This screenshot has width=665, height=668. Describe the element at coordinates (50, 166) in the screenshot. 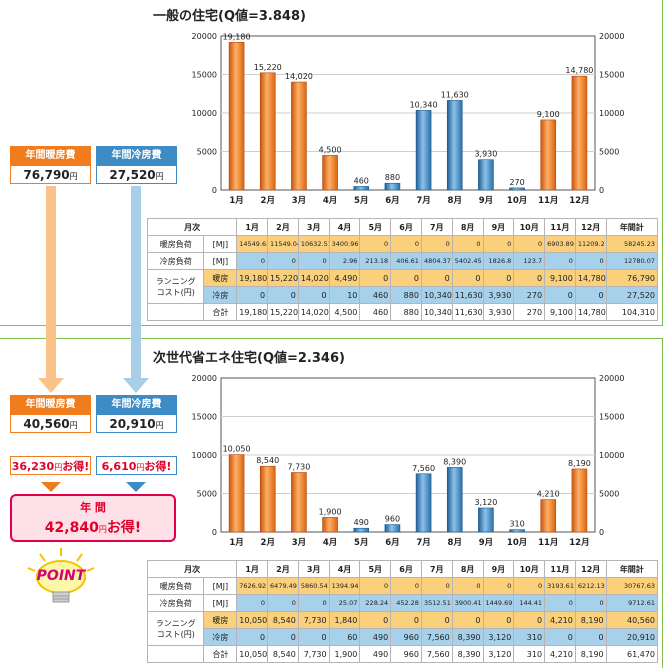

I see `house1-heat-cost-box: 年間暖房費 76,790円` at that location.